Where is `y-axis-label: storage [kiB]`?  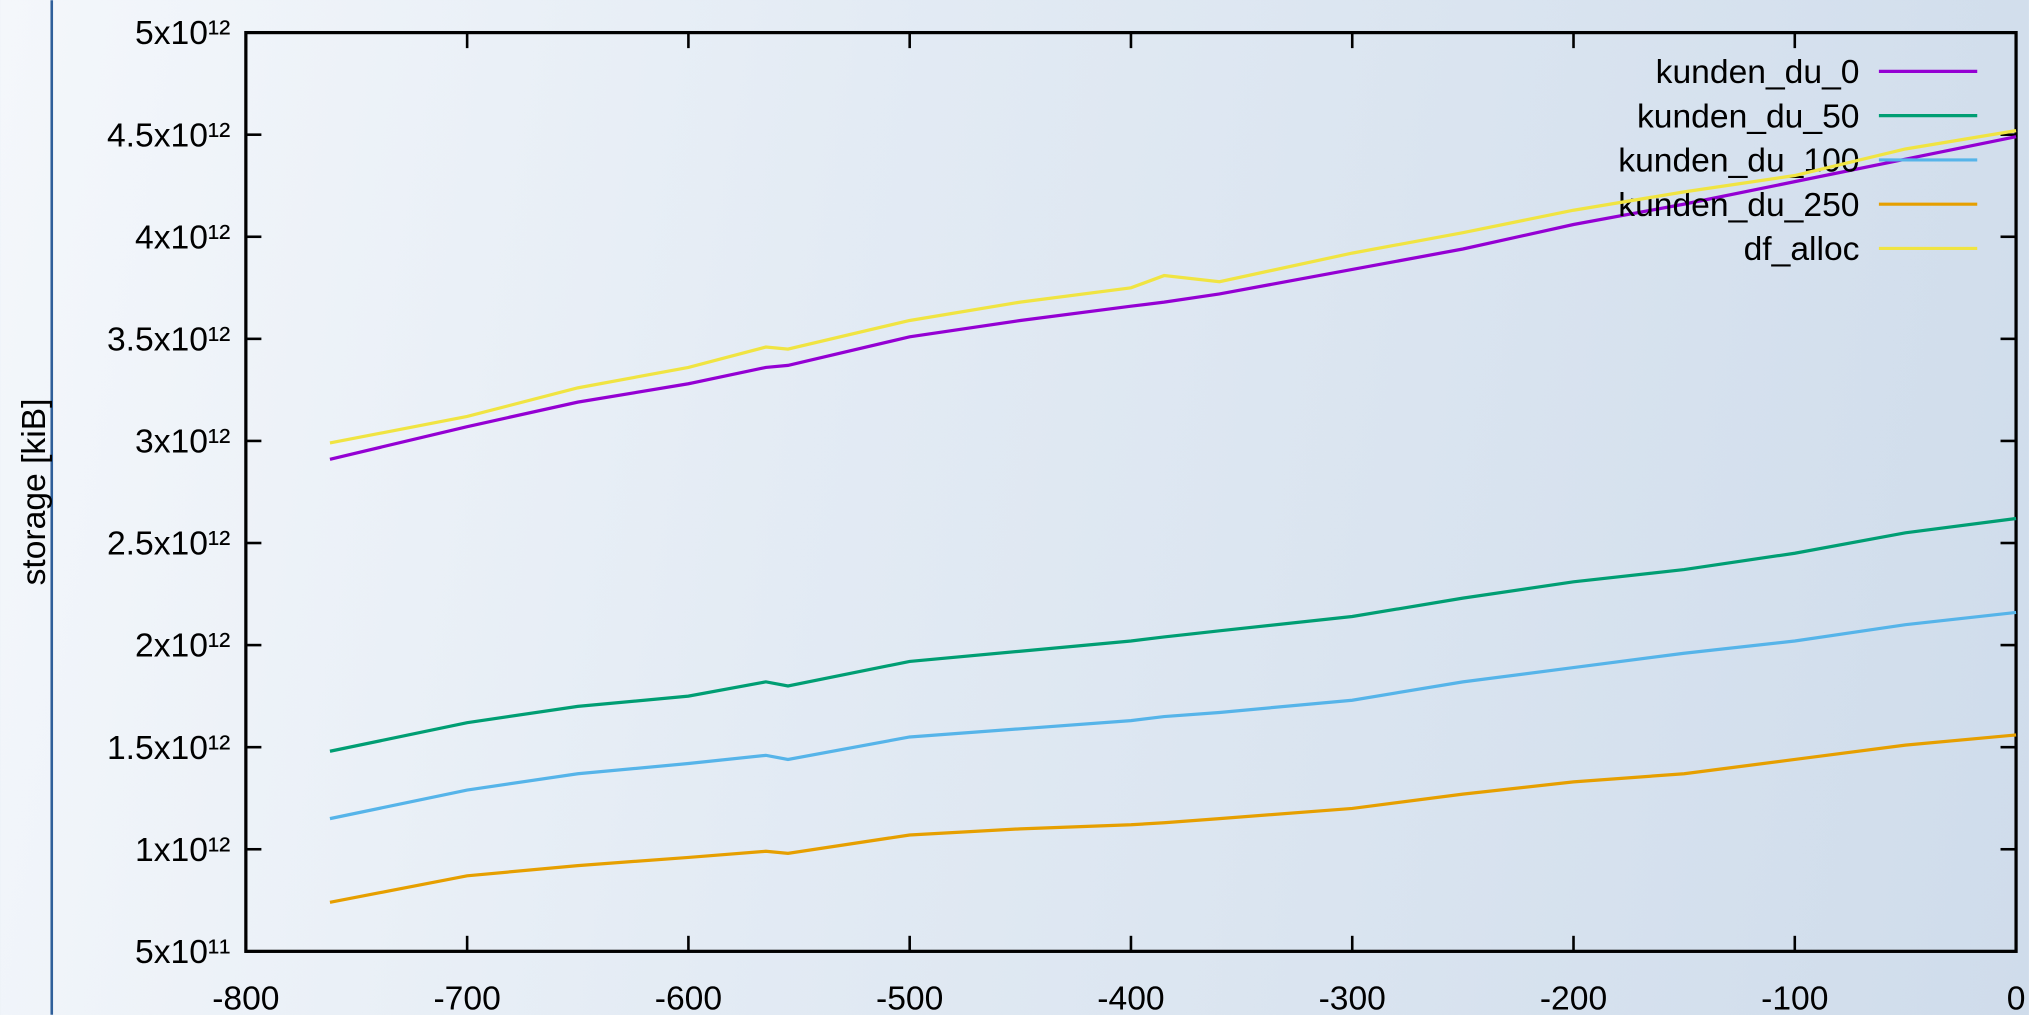
y-axis-label: storage [kiB] is located at coordinates (34, 492).